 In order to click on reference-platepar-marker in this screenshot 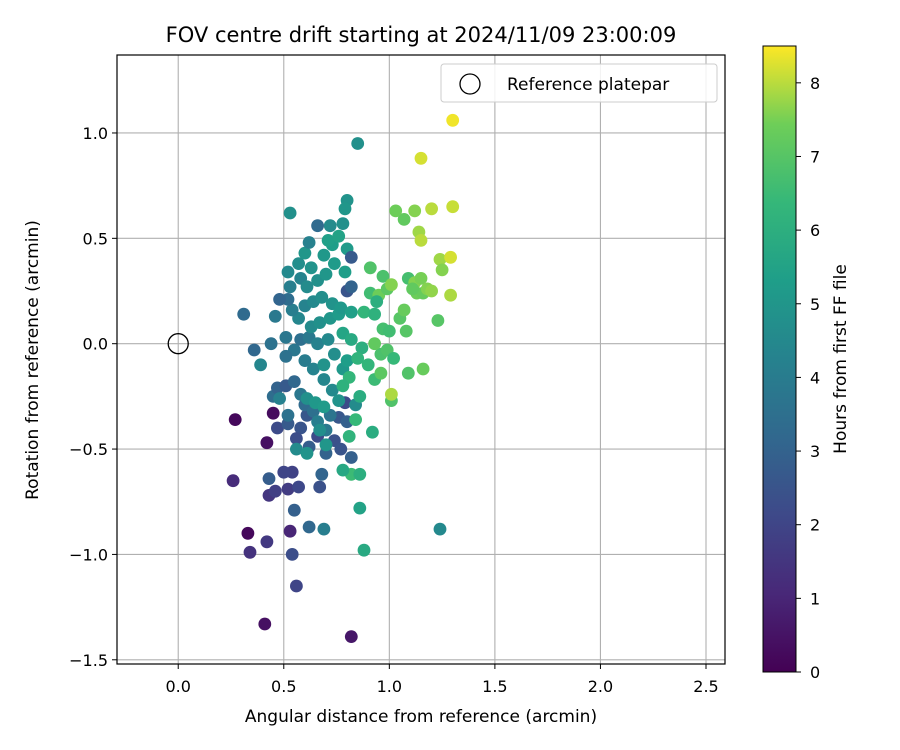, I will do `click(178, 344)`.